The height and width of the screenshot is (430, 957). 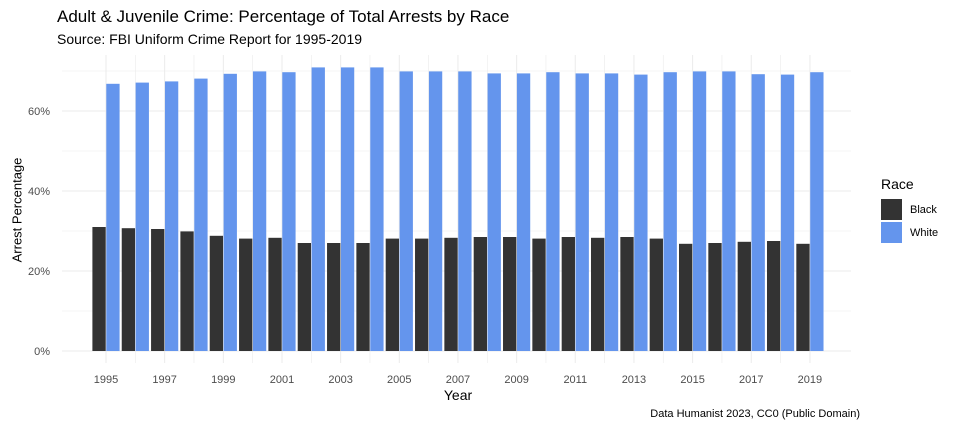 I want to click on bar-white-1996, so click(x=142, y=216).